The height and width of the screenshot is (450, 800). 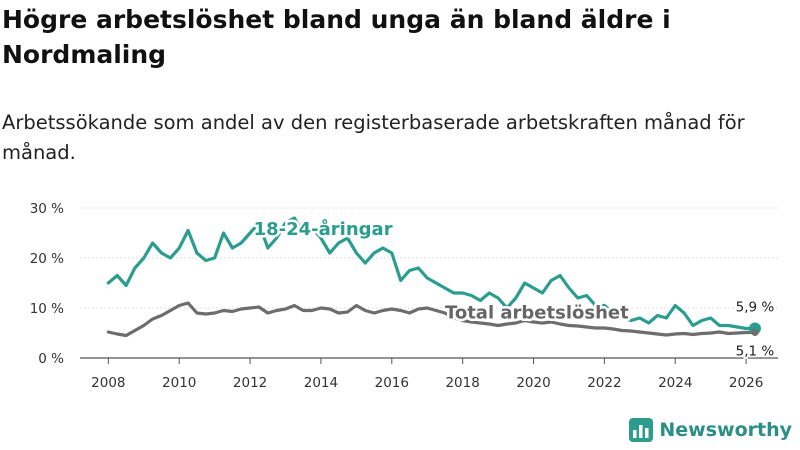 I want to click on y-axis: 0 % 10 % 20 % 30 %, so click(x=47, y=284).